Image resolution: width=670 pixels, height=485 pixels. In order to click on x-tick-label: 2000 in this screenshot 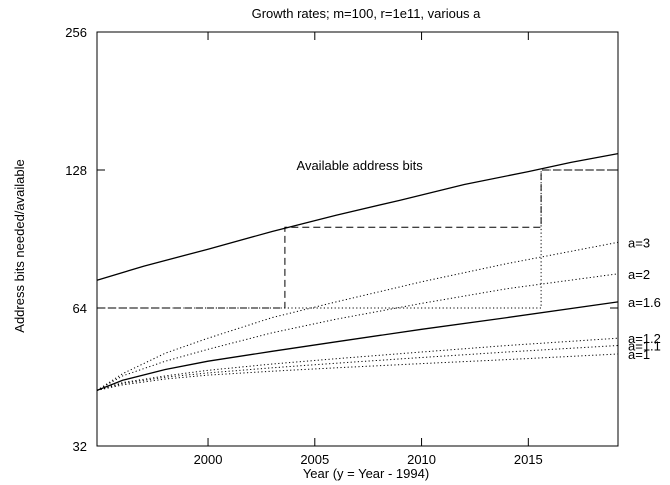, I will do `click(208, 459)`.